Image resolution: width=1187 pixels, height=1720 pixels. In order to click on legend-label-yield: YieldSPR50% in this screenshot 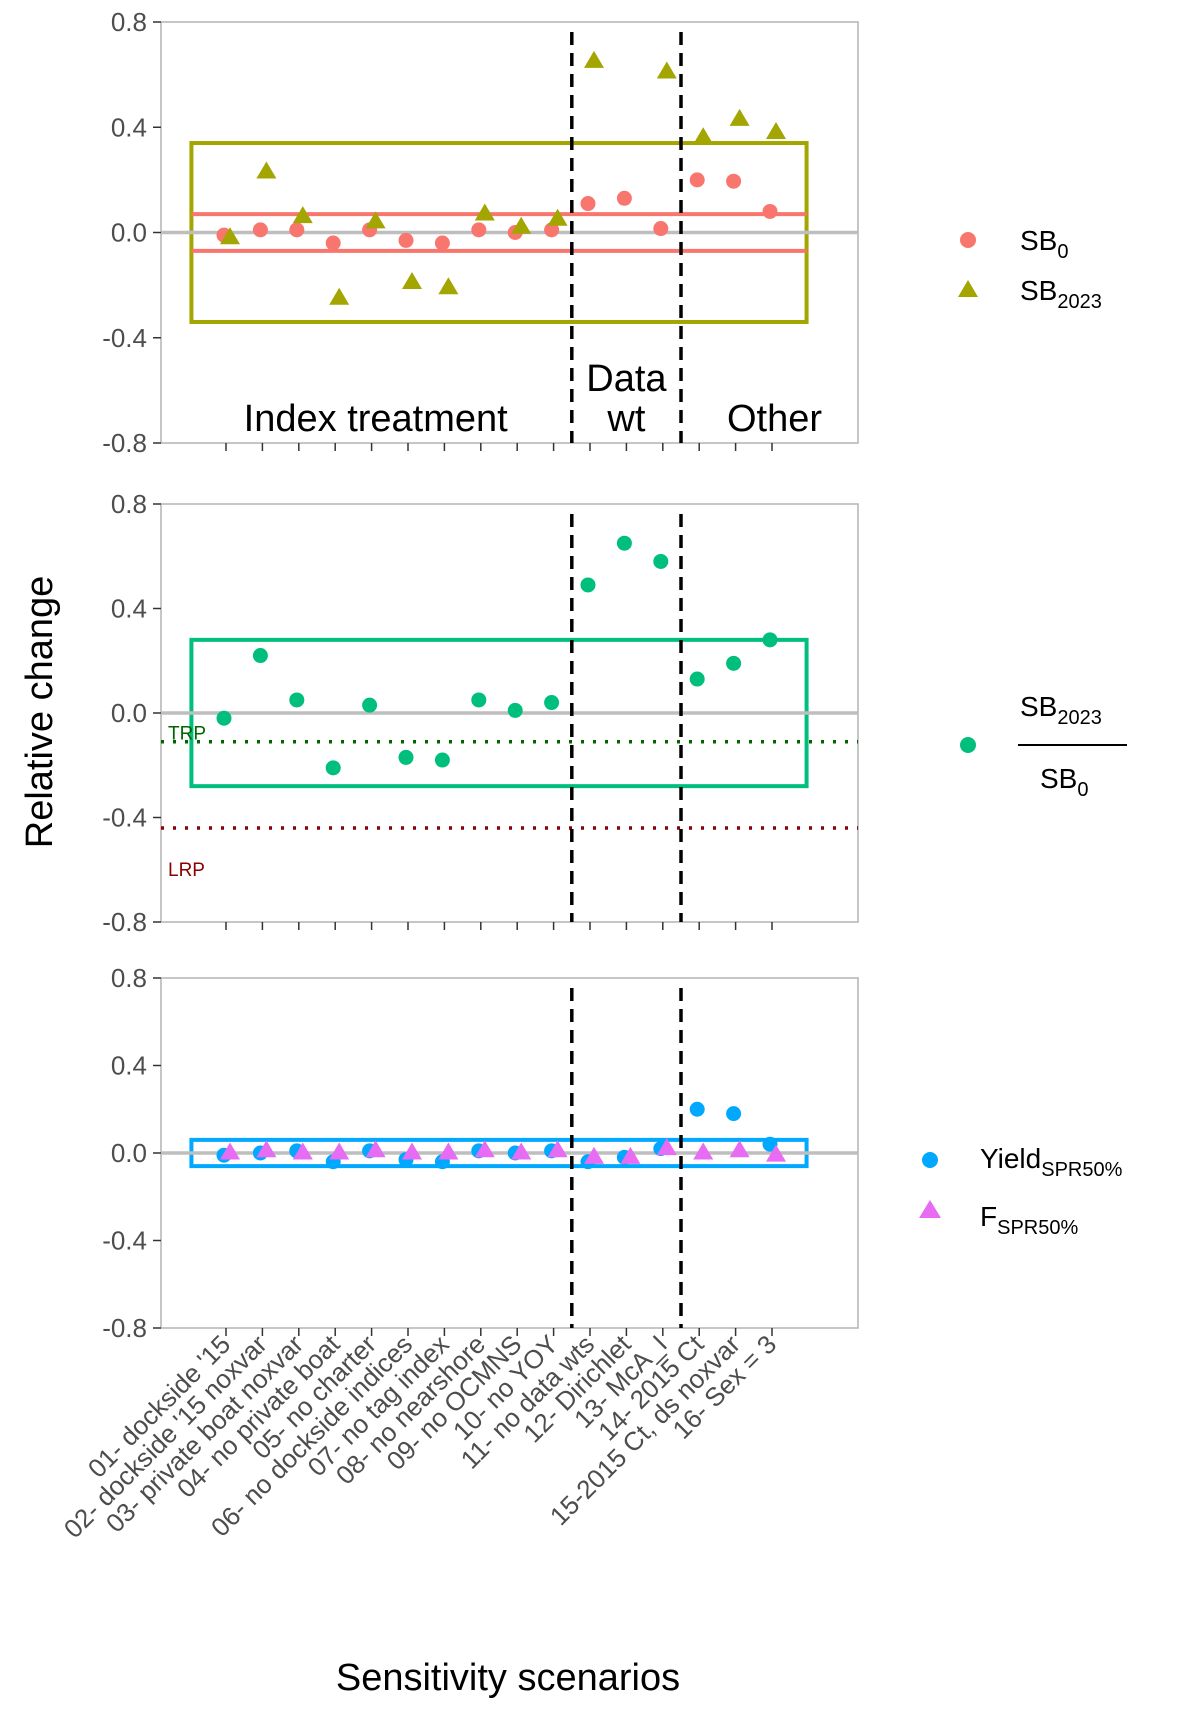, I will do `click(1051, 1162)`.